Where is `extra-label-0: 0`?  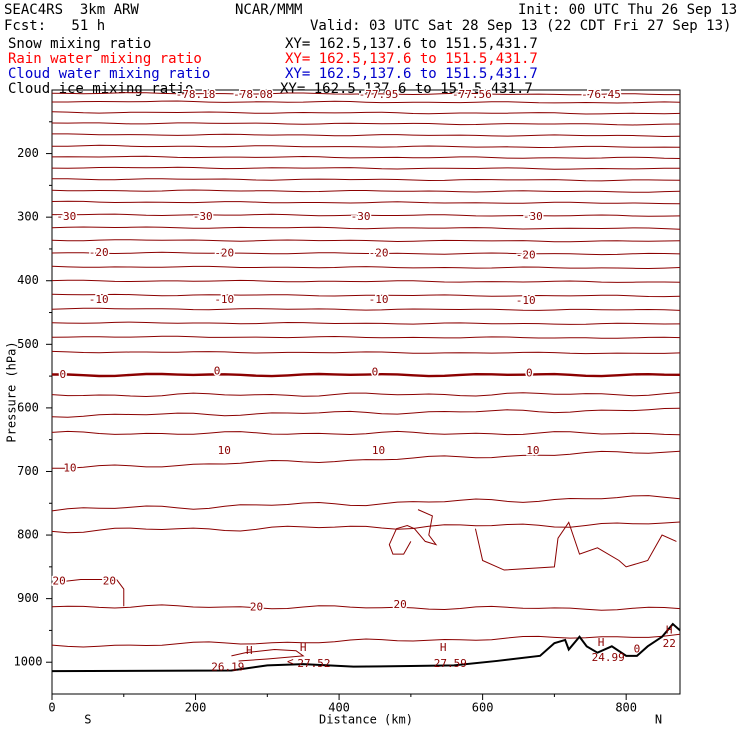 extra-label-0: 0 is located at coordinates (637, 648).